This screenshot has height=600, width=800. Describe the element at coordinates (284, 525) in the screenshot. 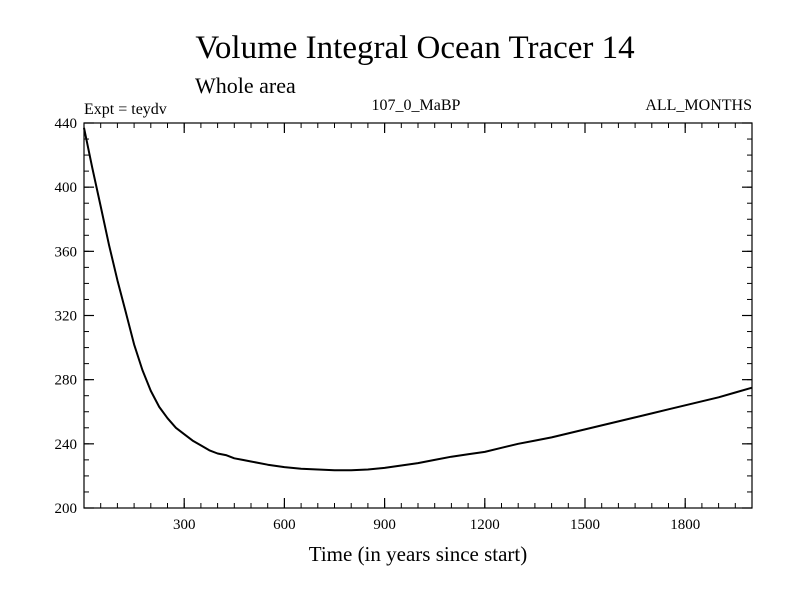

I see `x-tick-label: 600` at that location.